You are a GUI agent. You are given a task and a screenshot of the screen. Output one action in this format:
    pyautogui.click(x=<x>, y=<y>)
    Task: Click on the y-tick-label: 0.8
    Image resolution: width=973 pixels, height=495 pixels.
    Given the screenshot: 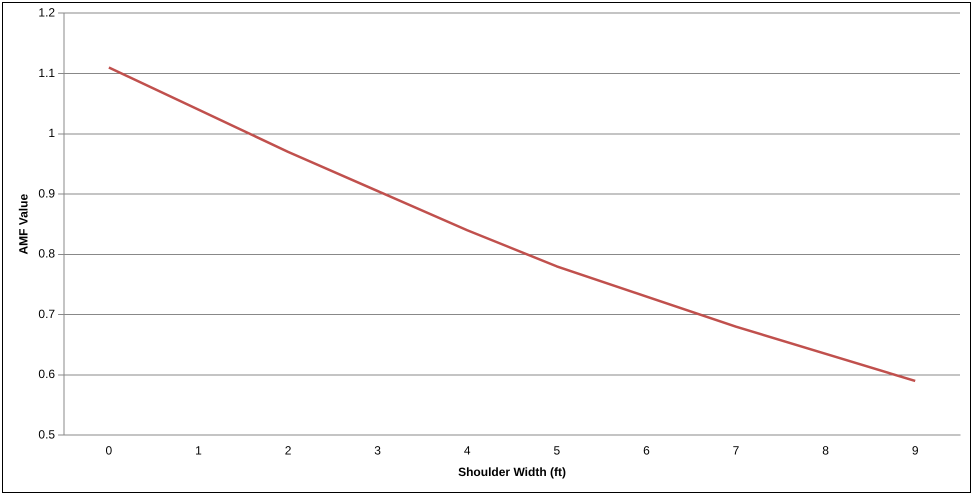 What is the action you would take?
    pyautogui.click(x=47, y=253)
    